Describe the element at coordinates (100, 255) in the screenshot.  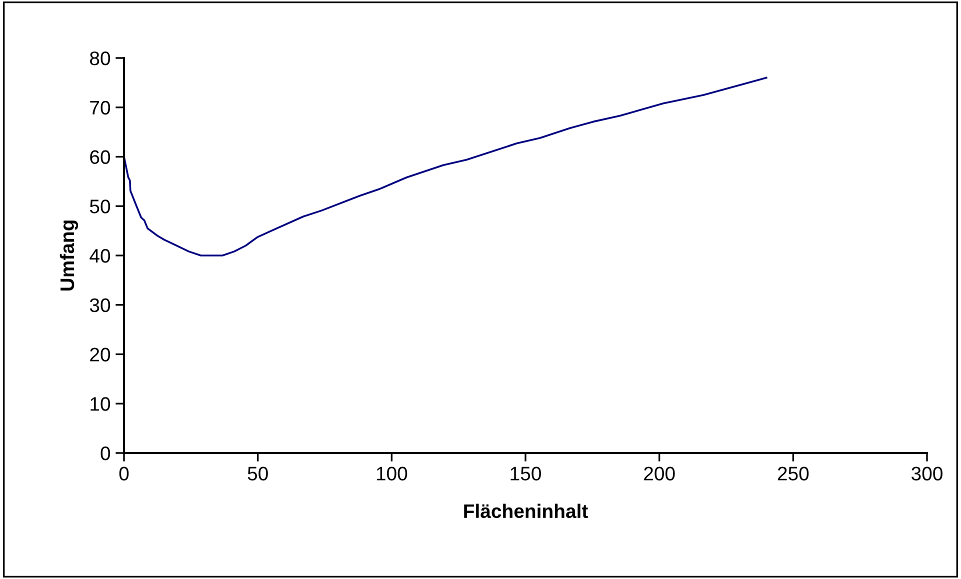
I see `y-tick-label: 40` at that location.